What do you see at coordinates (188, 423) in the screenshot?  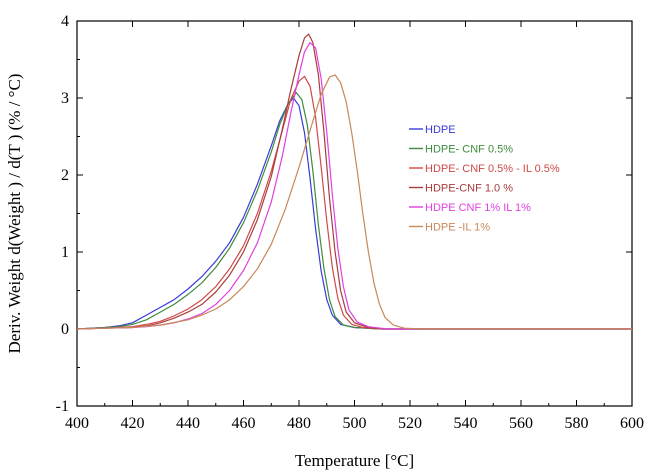 I see `x-tick-label: 440` at bounding box center [188, 423].